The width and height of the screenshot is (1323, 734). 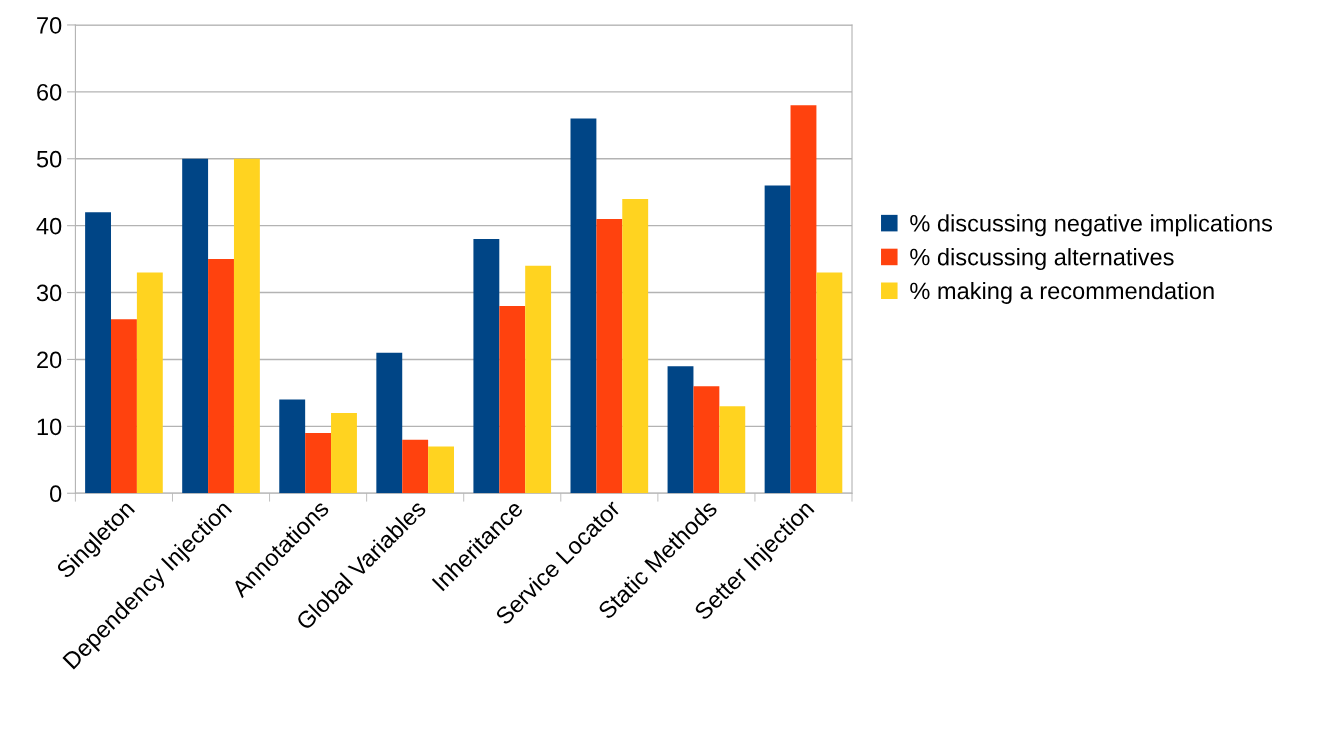 What do you see at coordinates (56, 494) in the screenshot?
I see `y-tick-label: 0` at bounding box center [56, 494].